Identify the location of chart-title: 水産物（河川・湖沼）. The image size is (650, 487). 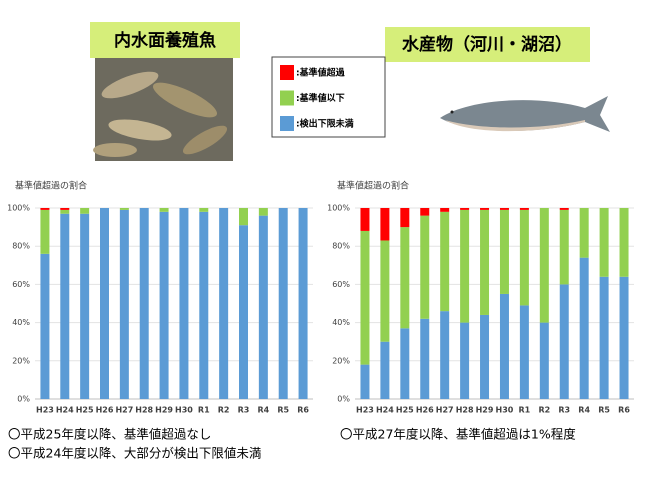
(487, 44).